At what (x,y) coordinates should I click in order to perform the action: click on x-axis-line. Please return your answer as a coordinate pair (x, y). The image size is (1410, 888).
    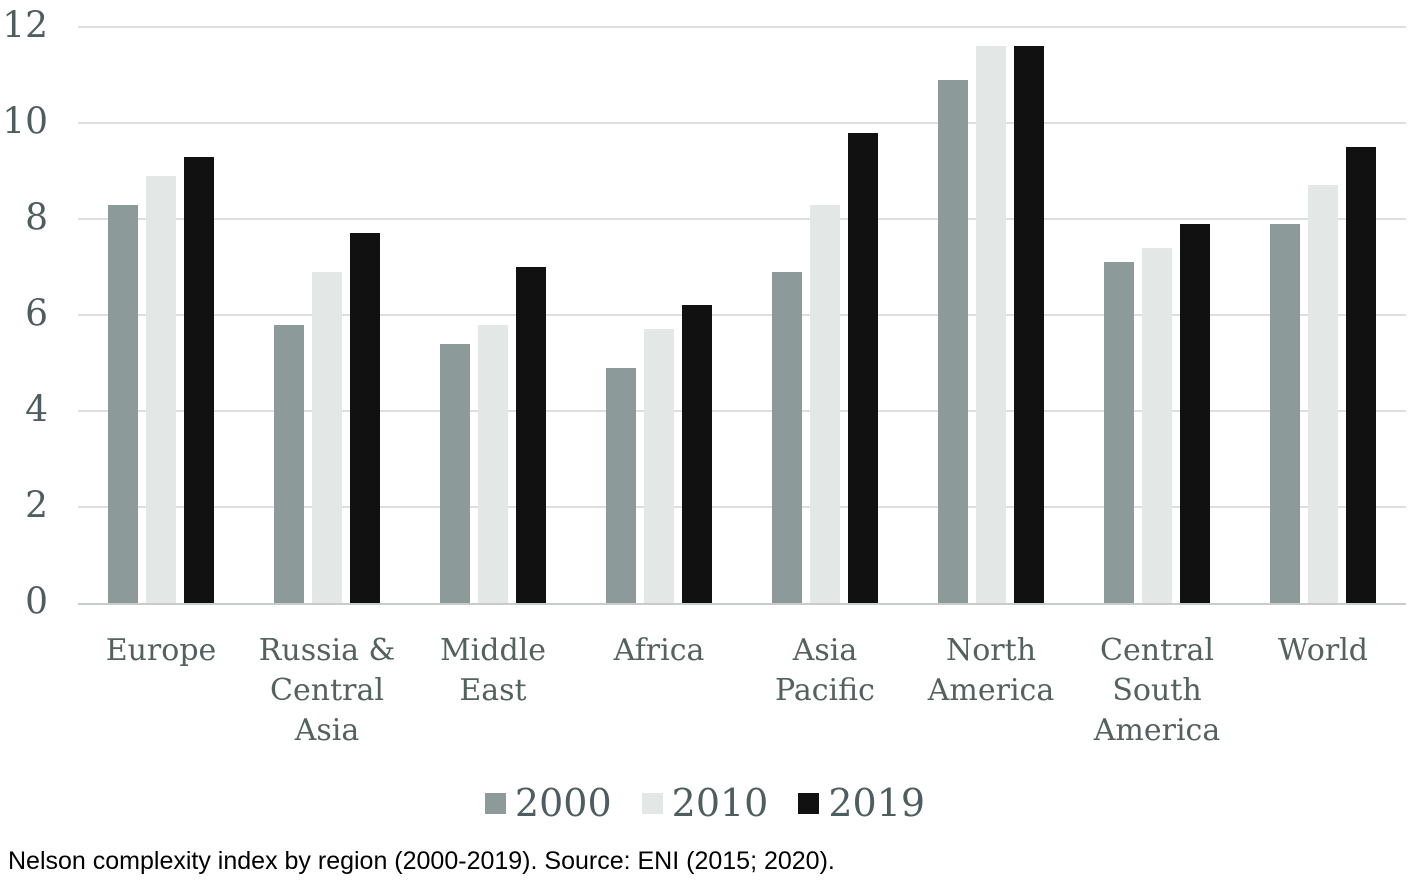
    Looking at the image, I should click on (742, 604).